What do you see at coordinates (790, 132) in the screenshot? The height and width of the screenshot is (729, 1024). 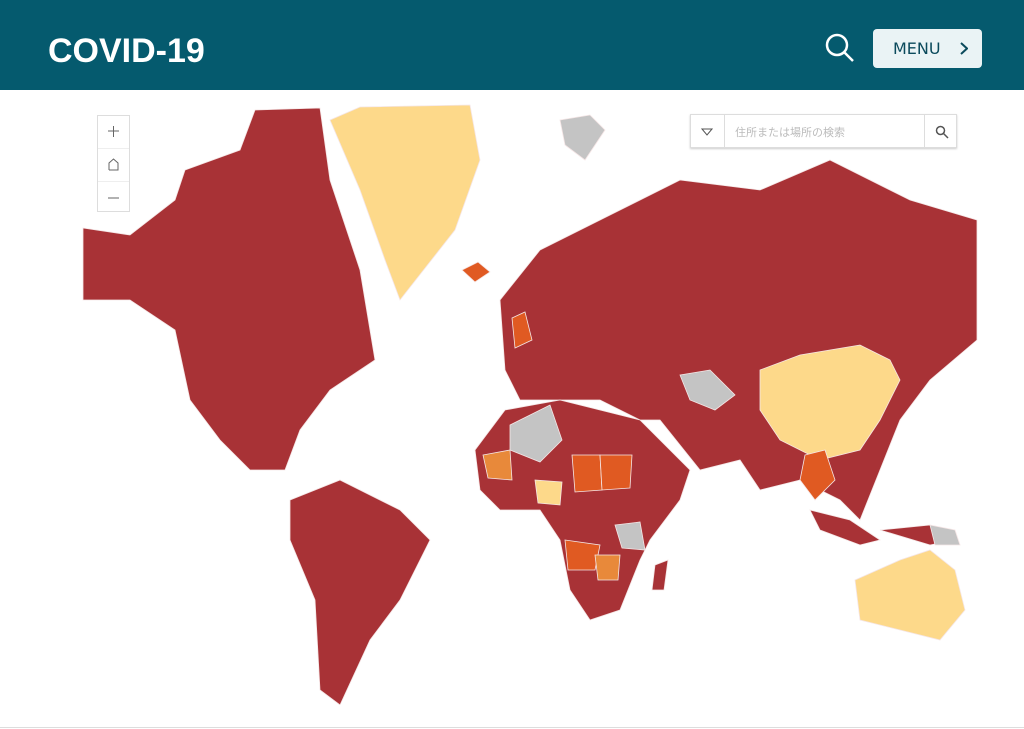 I see `search-placeholder: 住所または場所の検索` at bounding box center [790, 132].